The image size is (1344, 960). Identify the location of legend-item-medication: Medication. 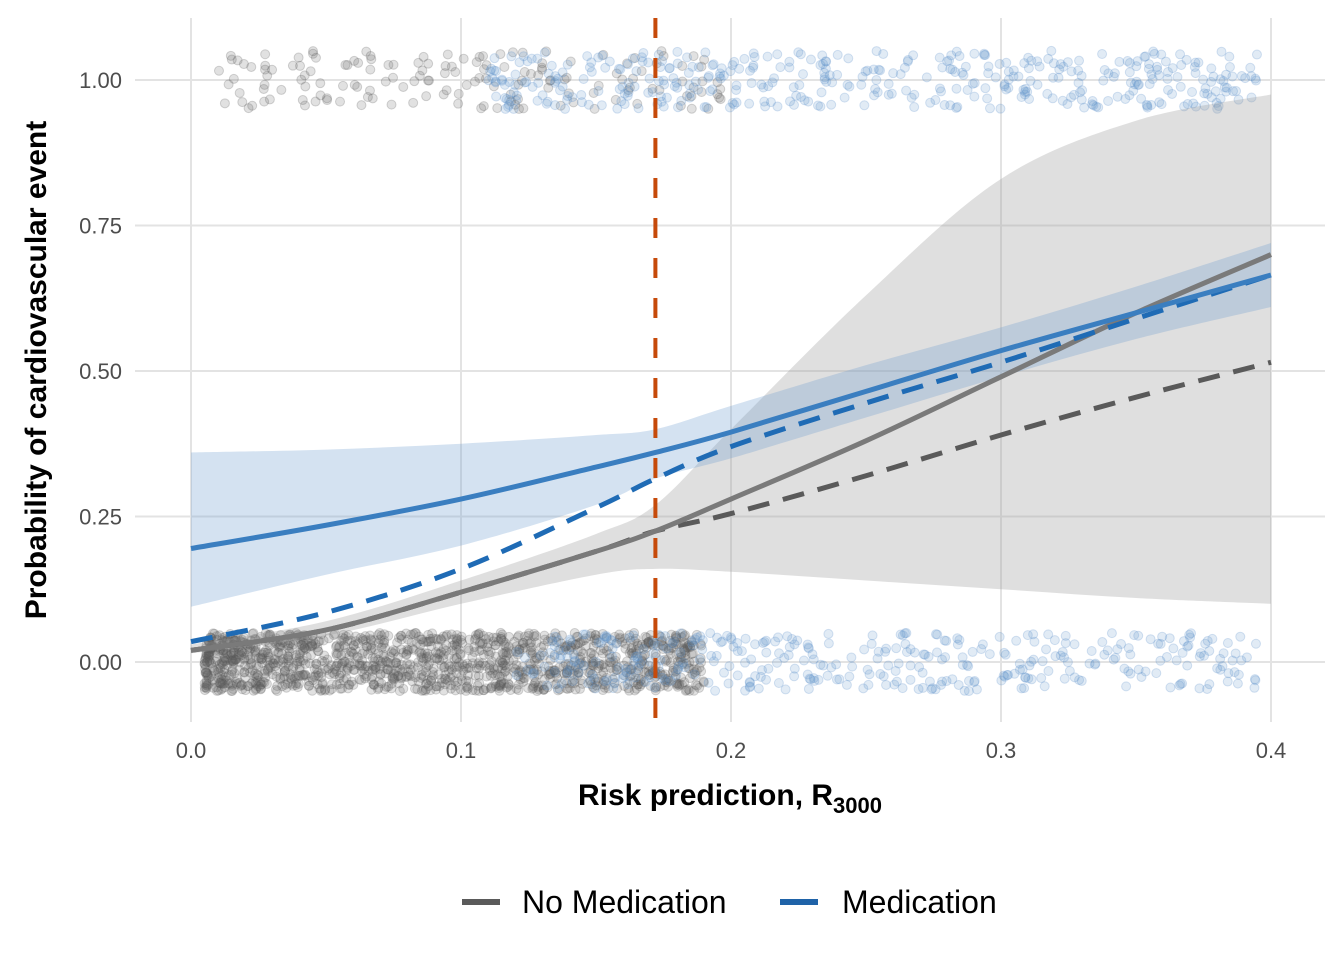
(888, 902).